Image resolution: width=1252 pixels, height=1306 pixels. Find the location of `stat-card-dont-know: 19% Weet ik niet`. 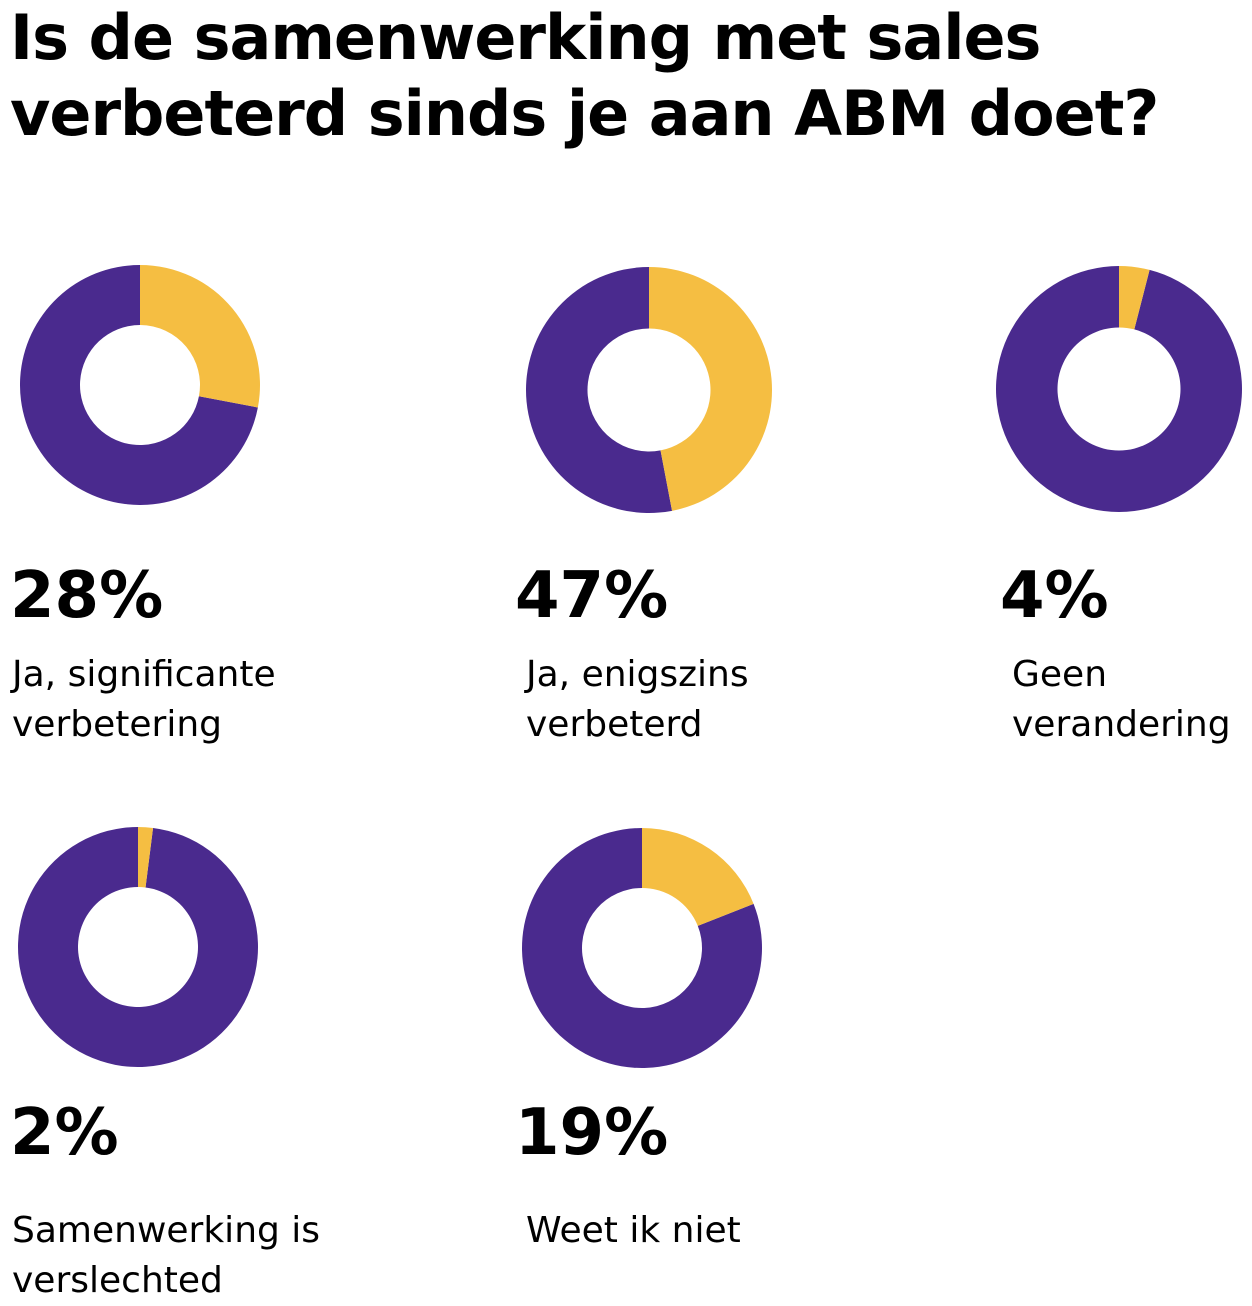

stat-card-dont-know: 19% Weet ik niet is located at coordinates (675, 1066).